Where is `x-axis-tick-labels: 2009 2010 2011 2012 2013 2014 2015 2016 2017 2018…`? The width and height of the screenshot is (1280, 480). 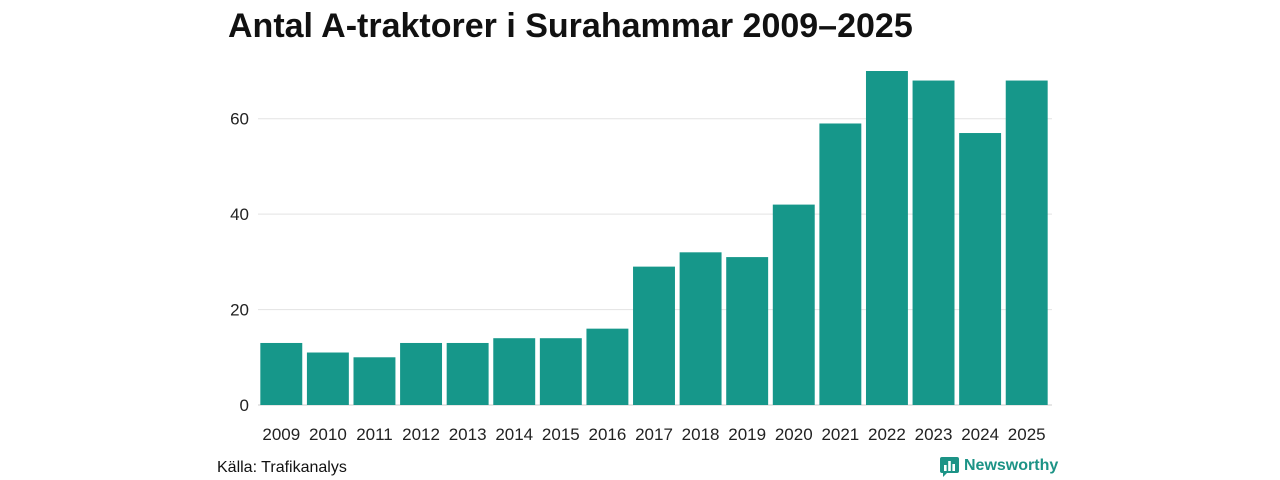 x-axis-tick-labels: 2009 2010 2011 2012 2013 2014 2015 2016 2017 2018… is located at coordinates (653, 434).